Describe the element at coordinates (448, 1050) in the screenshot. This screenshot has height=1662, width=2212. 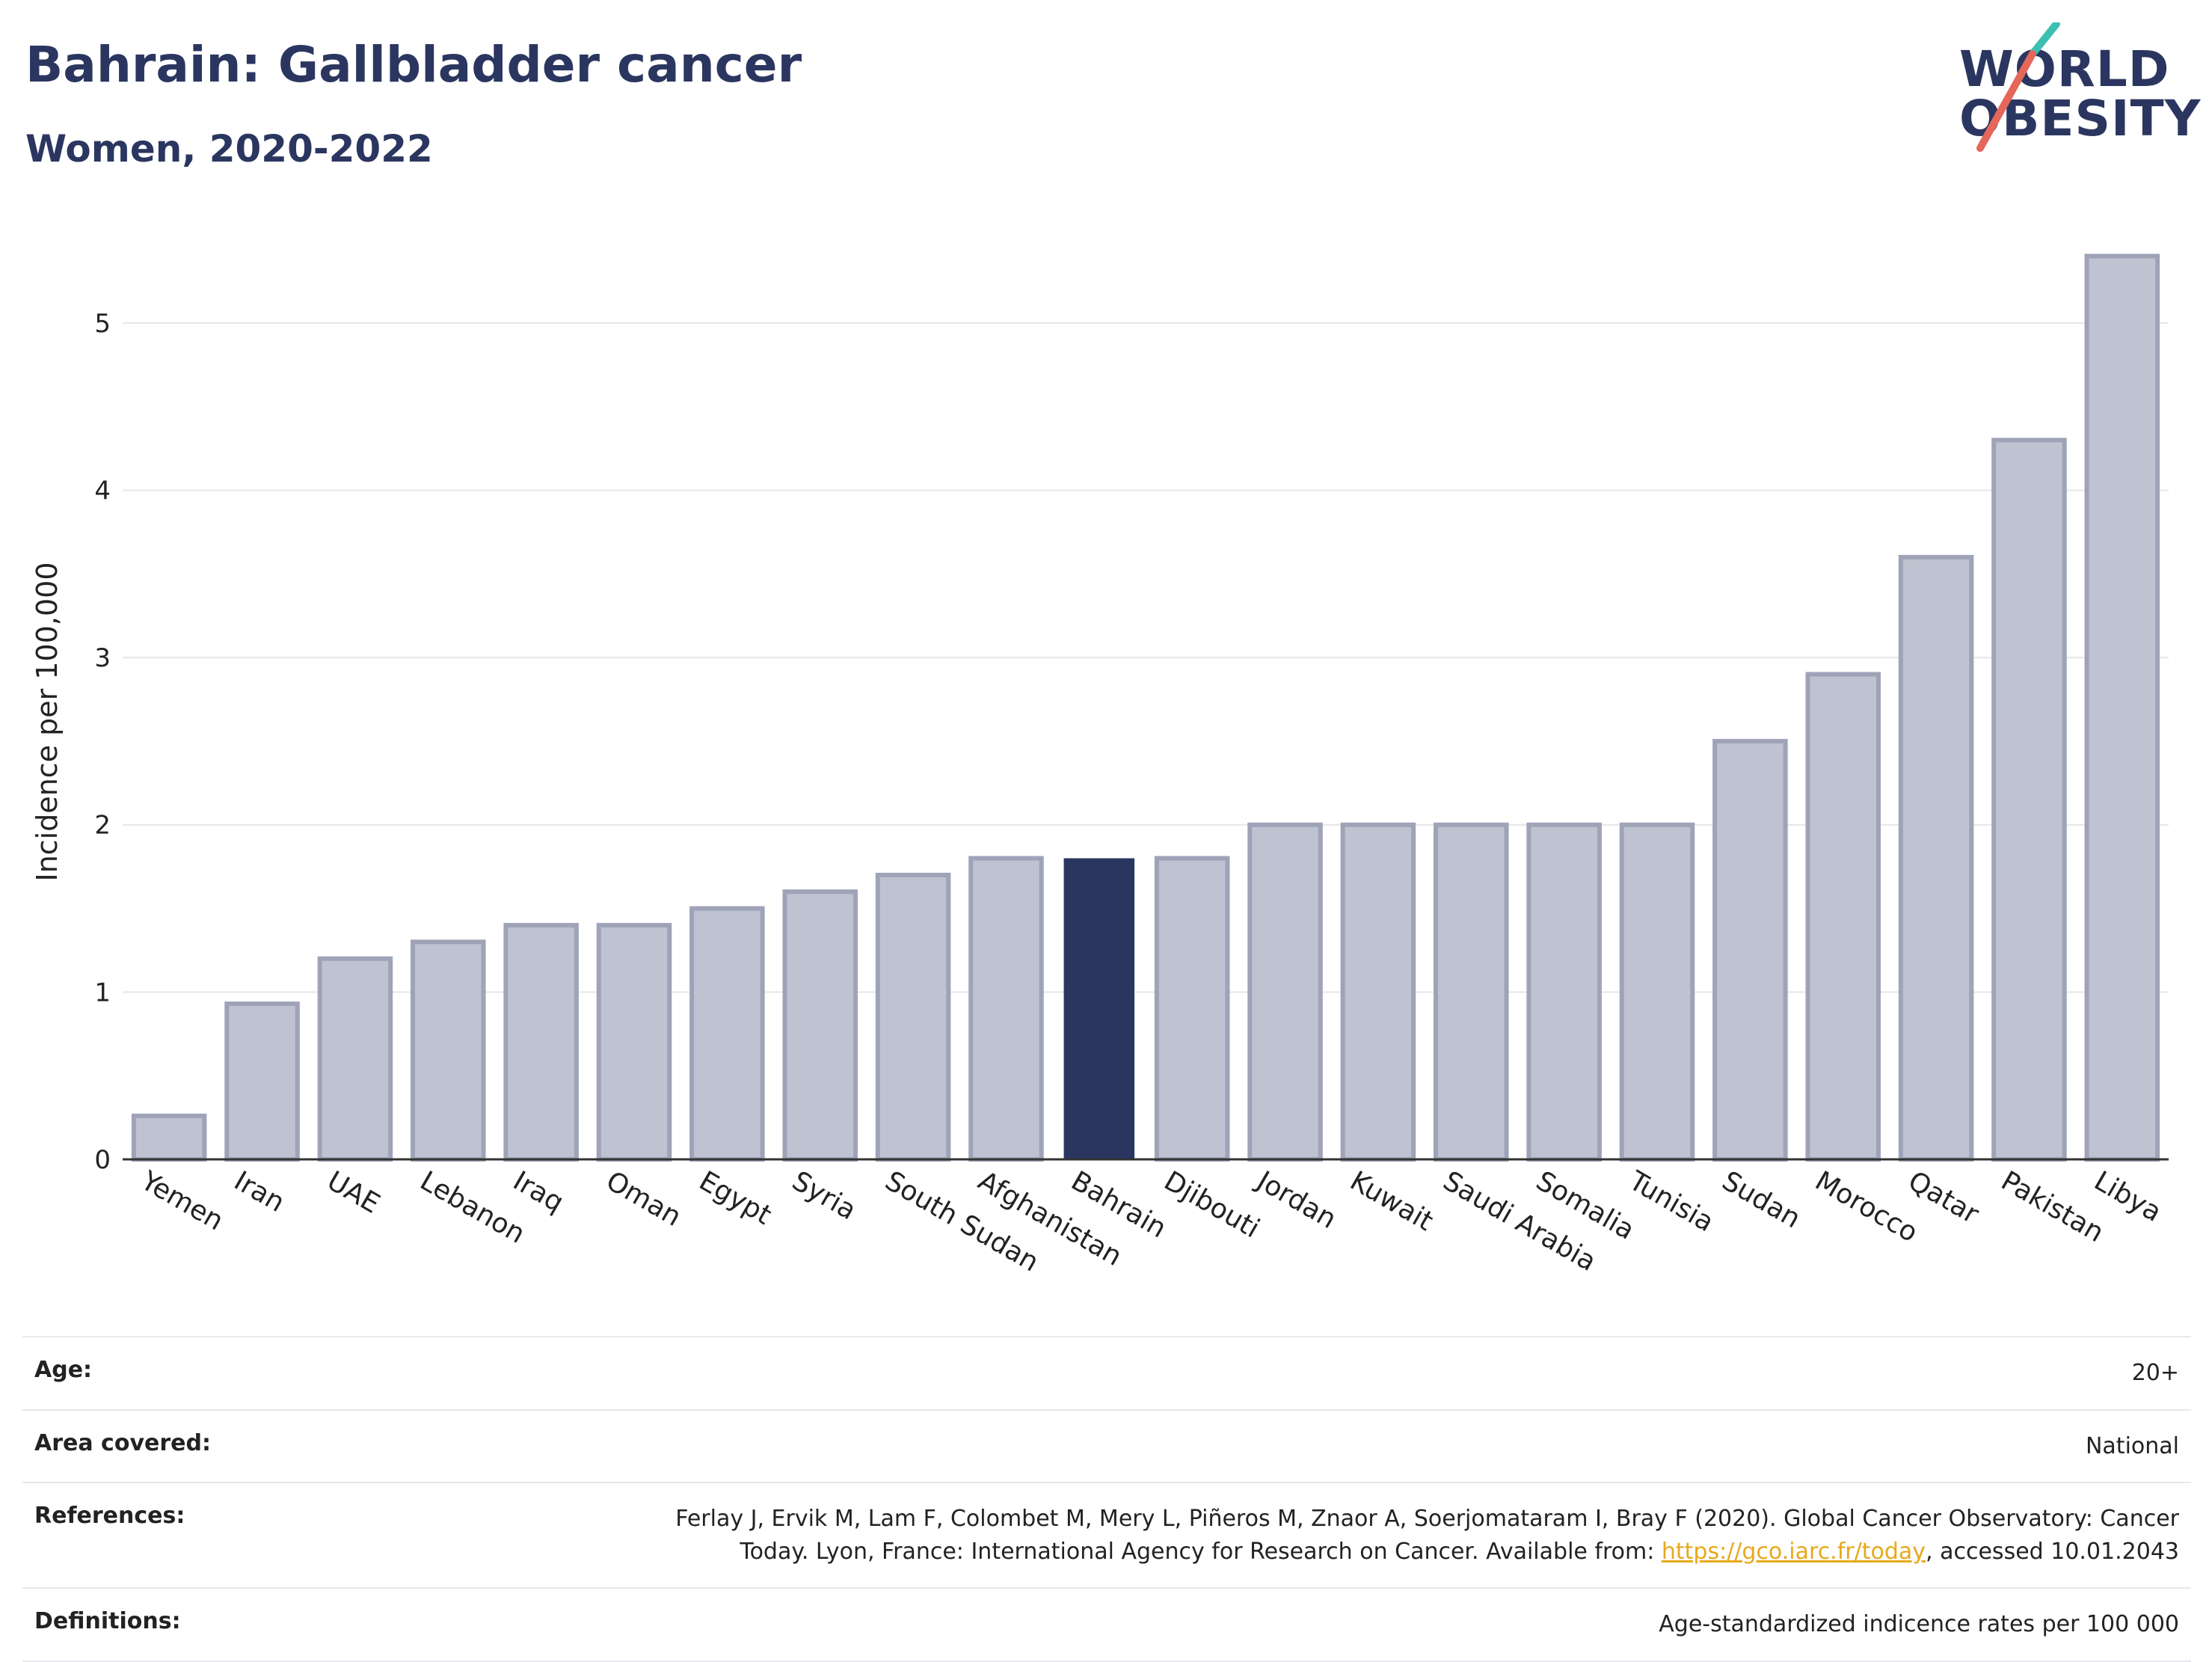
I see `bar-lebanon` at that location.